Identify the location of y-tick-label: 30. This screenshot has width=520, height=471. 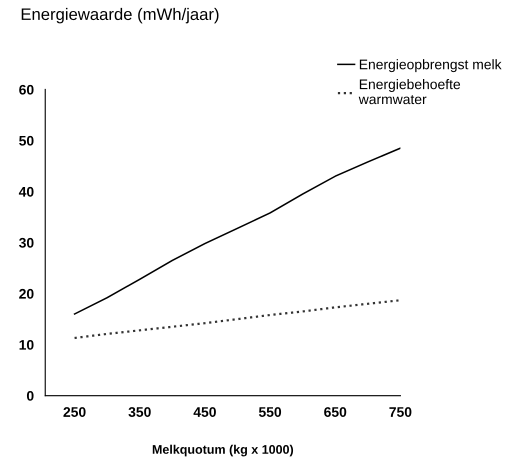
(26, 243).